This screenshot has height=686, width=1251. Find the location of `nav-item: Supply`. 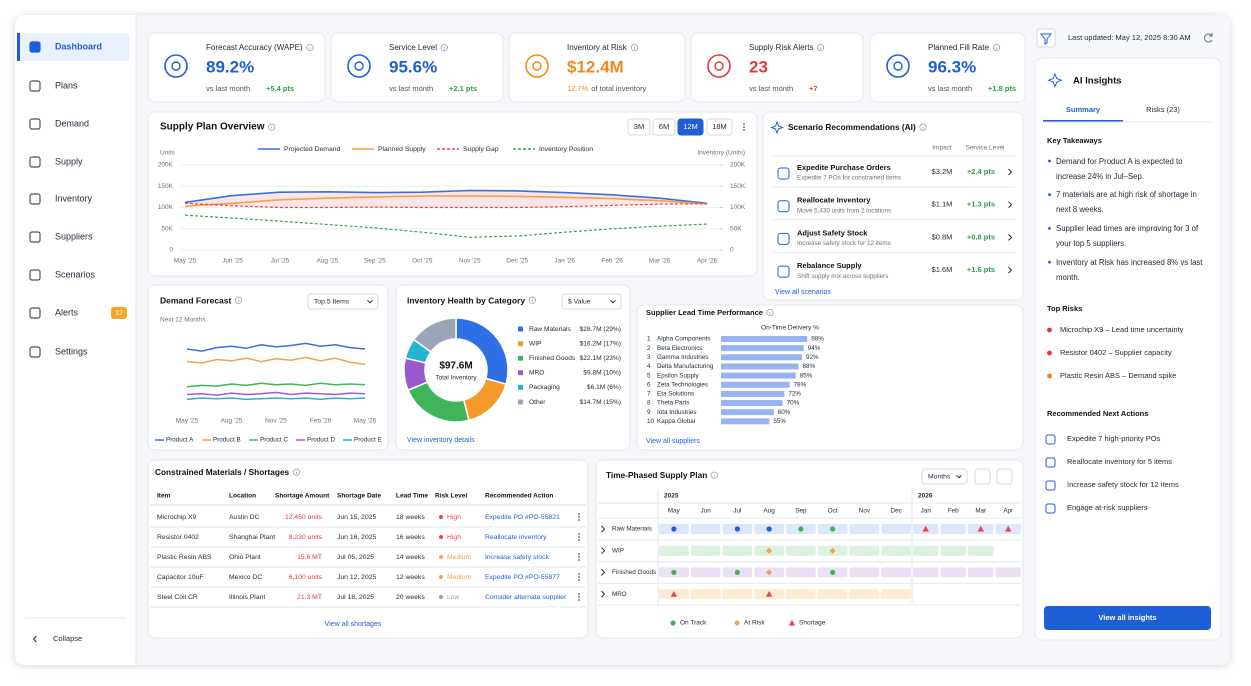

nav-item: Supply is located at coordinates (69, 161).